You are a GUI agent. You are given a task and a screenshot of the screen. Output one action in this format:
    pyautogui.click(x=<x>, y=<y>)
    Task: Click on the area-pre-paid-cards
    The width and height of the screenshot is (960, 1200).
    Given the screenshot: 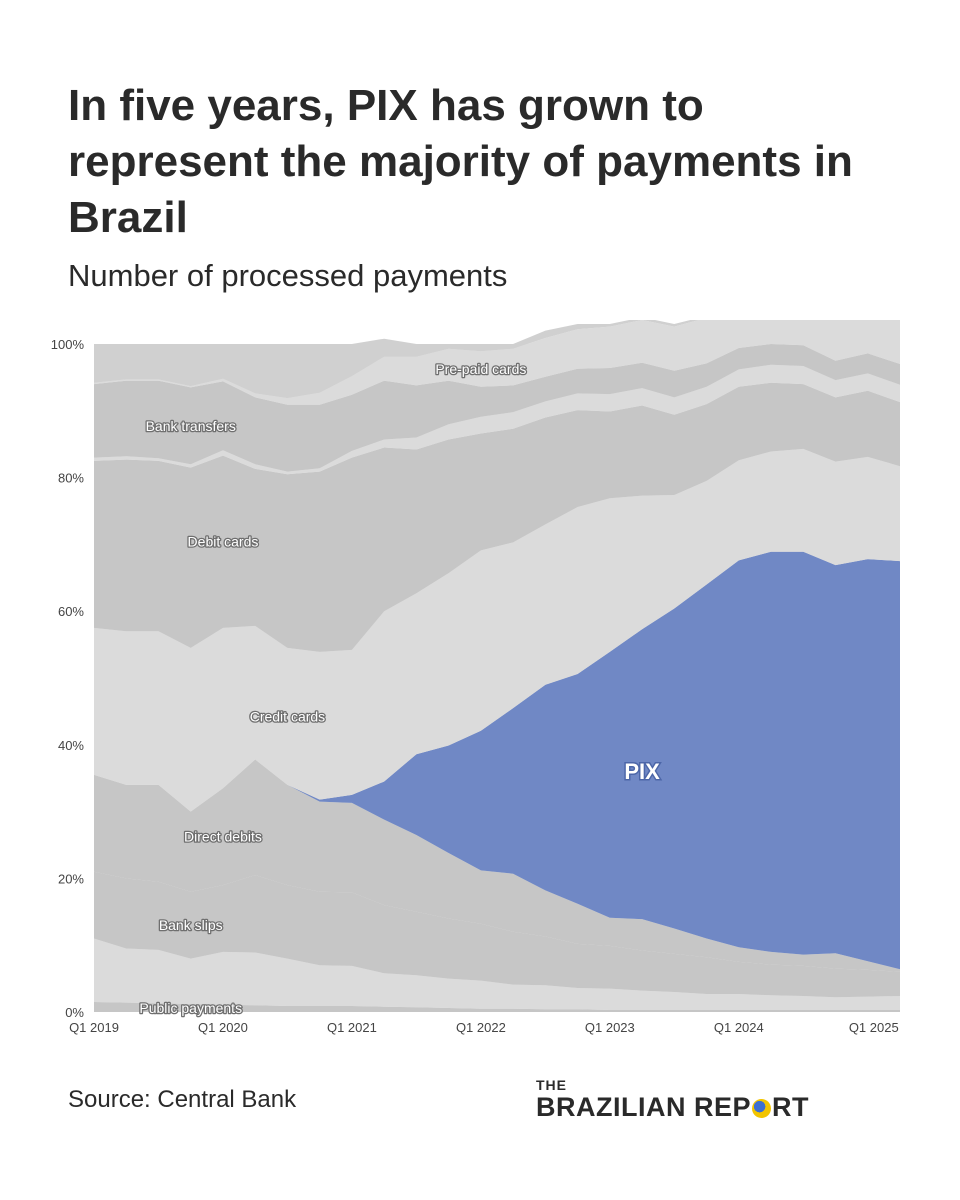 What is the action you would take?
    pyautogui.click(x=497, y=350)
    